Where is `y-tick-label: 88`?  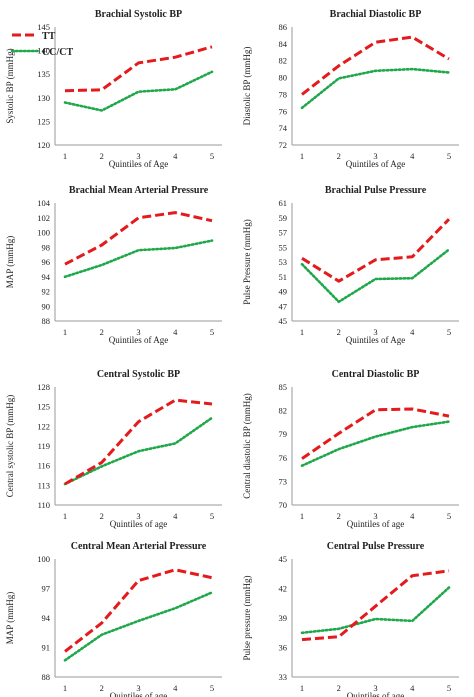 y-tick-label: 88 is located at coordinates (46, 677).